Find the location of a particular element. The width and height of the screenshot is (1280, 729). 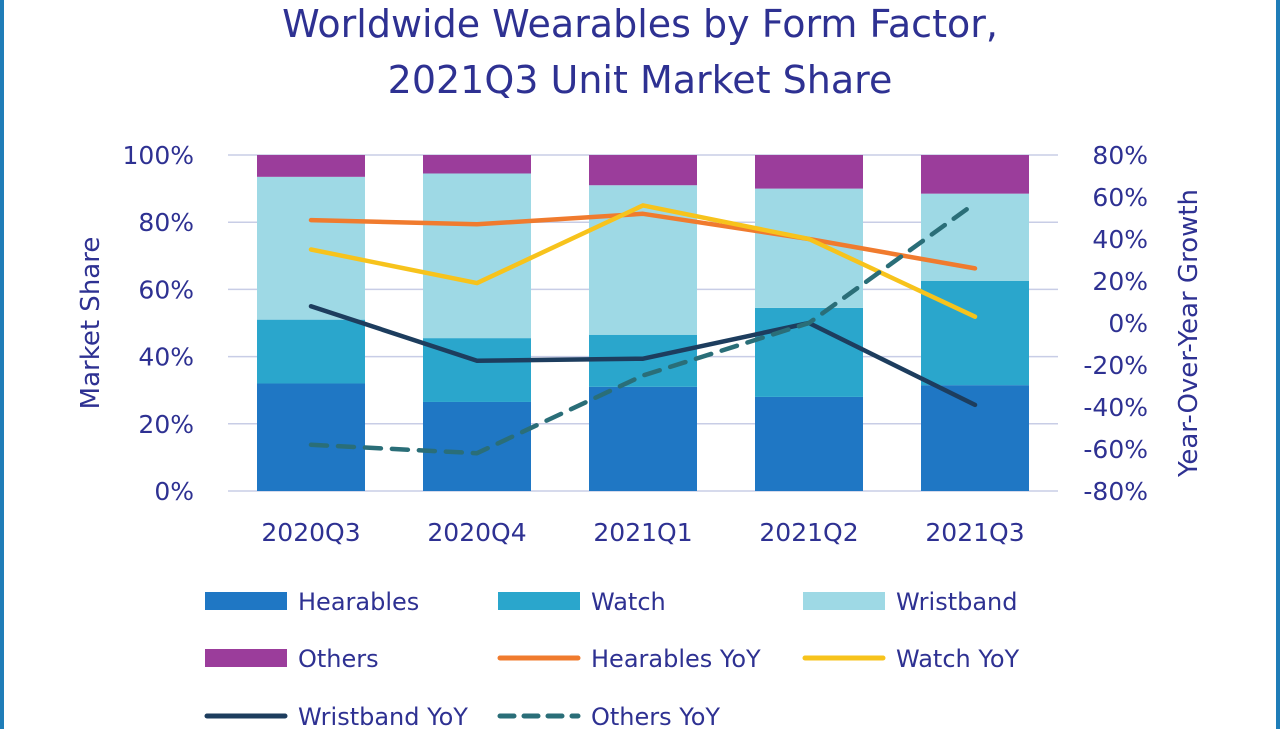

bar-others-2021q1 is located at coordinates (643, 170).